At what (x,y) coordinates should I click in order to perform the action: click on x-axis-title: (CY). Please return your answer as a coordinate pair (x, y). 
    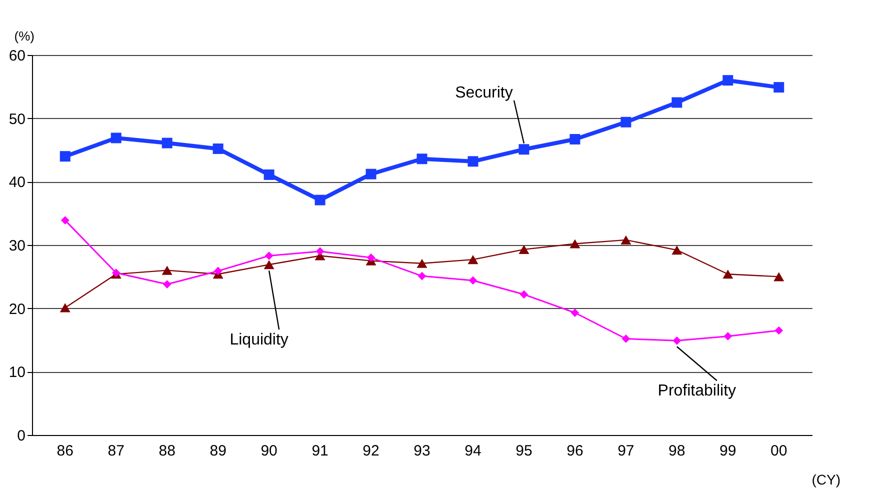
    Looking at the image, I should click on (826, 480).